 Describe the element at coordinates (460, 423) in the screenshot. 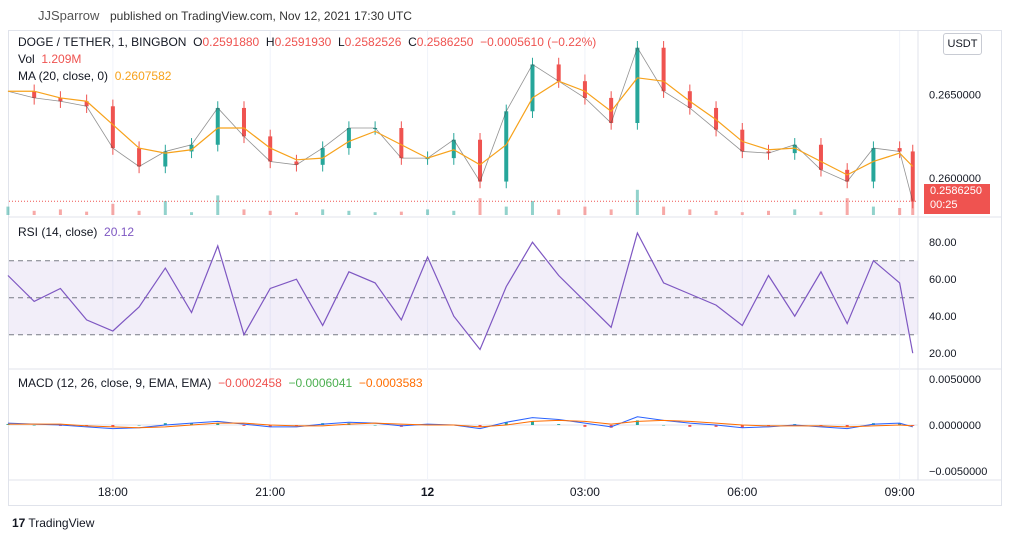

I see `macd-line` at that location.